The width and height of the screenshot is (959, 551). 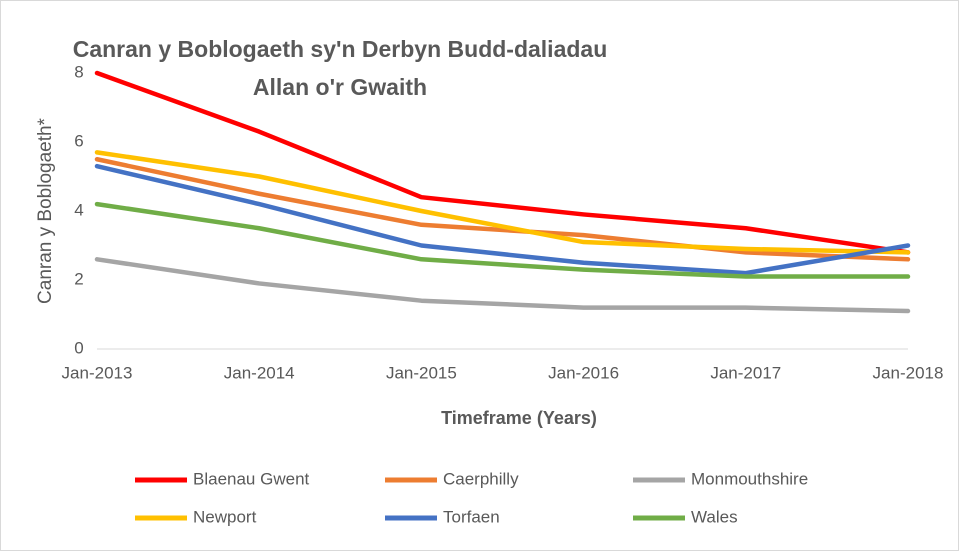 What do you see at coordinates (749, 478) in the screenshot?
I see `legend-label: Monmouthshire` at bounding box center [749, 478].